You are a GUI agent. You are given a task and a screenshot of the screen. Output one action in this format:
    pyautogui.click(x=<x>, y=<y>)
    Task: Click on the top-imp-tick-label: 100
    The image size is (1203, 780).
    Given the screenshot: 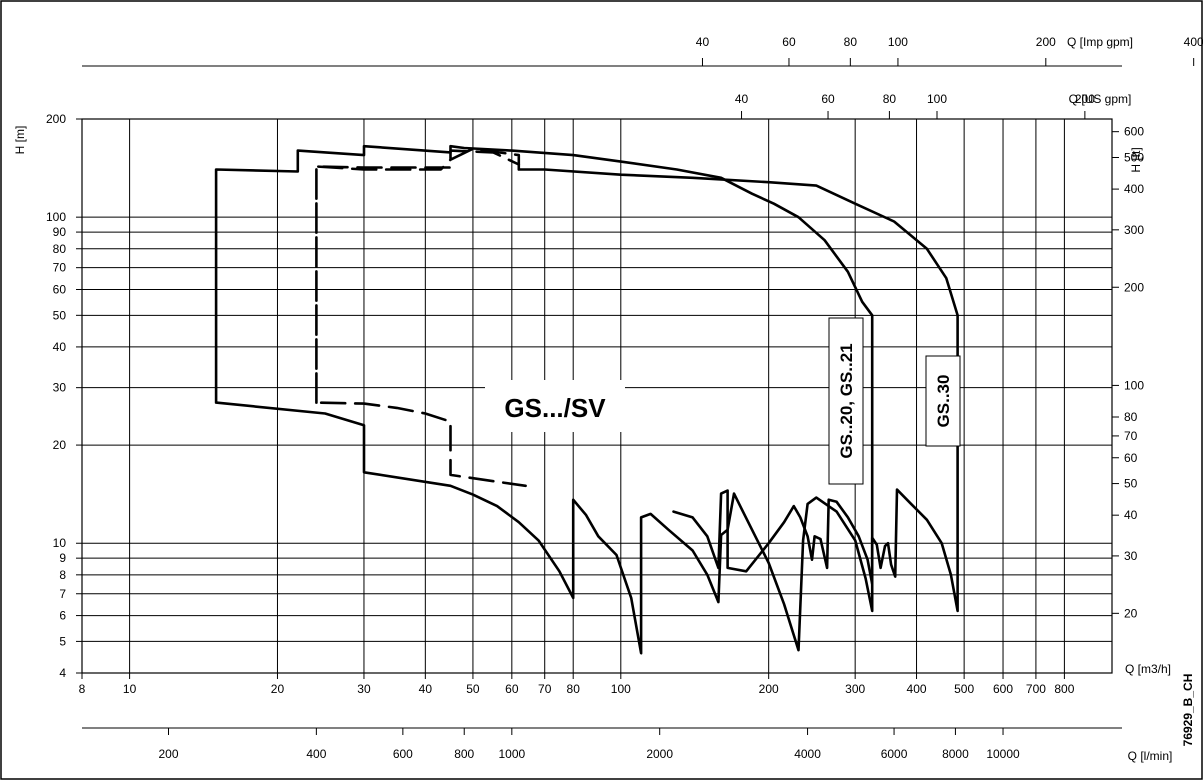 What is the action you would take?
    pyautogui.click(x=898, y=42)
    